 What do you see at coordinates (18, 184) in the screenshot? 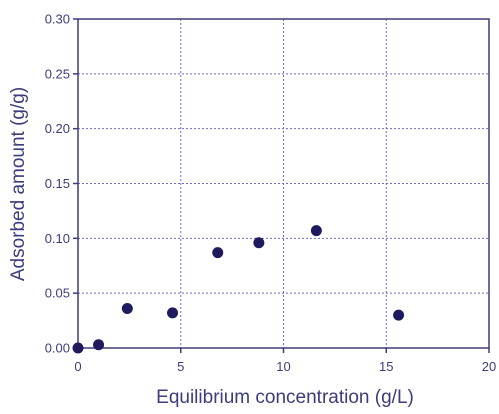
I see `y-axis-label: Adsorbed amount (g/g)` at bounding box center [18, 184].